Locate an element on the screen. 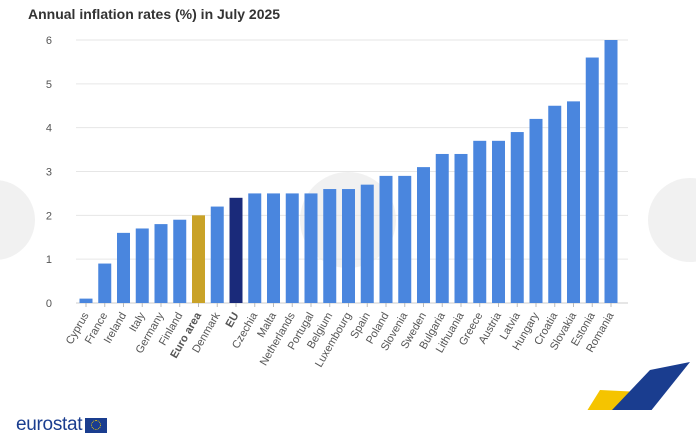  x-tick-label: EU is located at coordinates (233, 319).